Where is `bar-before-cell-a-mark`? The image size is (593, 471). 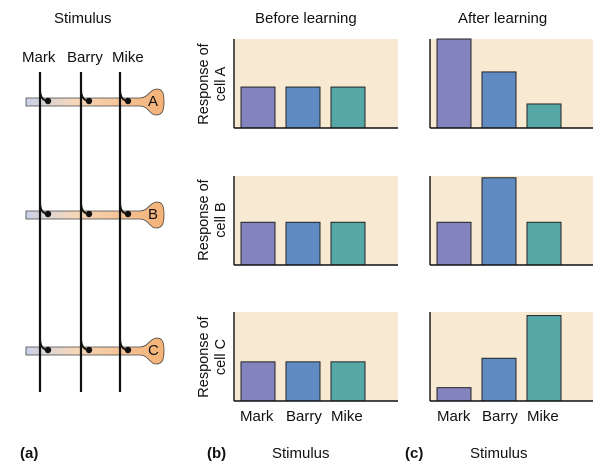
bar-before-cell-a-mark is located at coordinates (258, 107).